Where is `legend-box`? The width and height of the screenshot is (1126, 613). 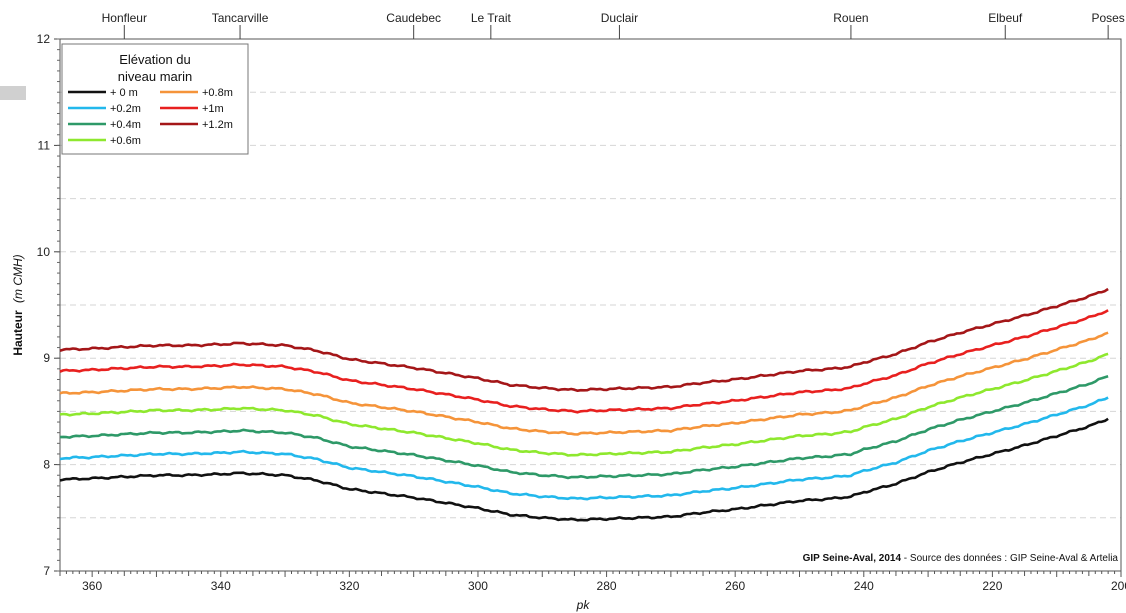
legend-box is located at coordinates (155, 99).